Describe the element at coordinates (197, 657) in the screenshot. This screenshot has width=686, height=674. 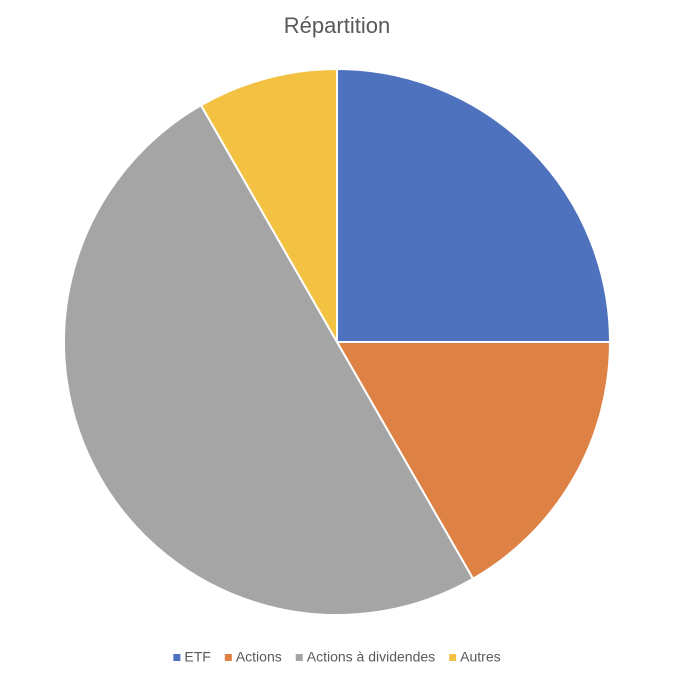
I see `legend-label: ETF` at that location.